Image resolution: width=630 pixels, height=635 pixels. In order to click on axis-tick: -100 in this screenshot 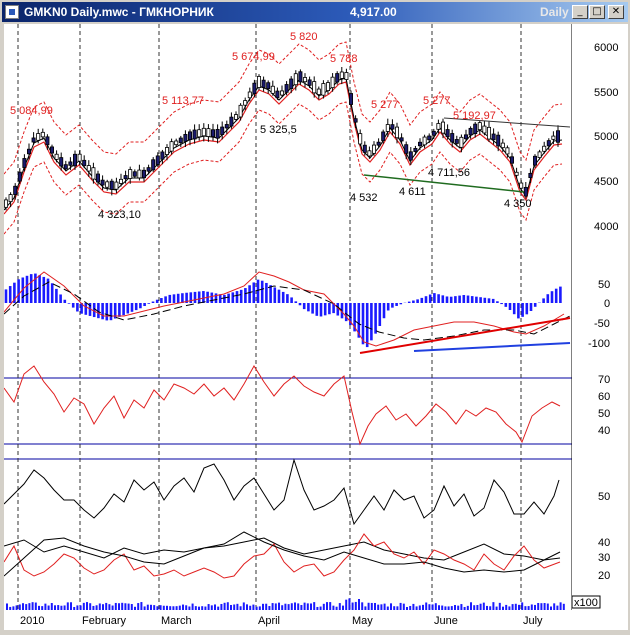, I will do `click(599, 344)`.